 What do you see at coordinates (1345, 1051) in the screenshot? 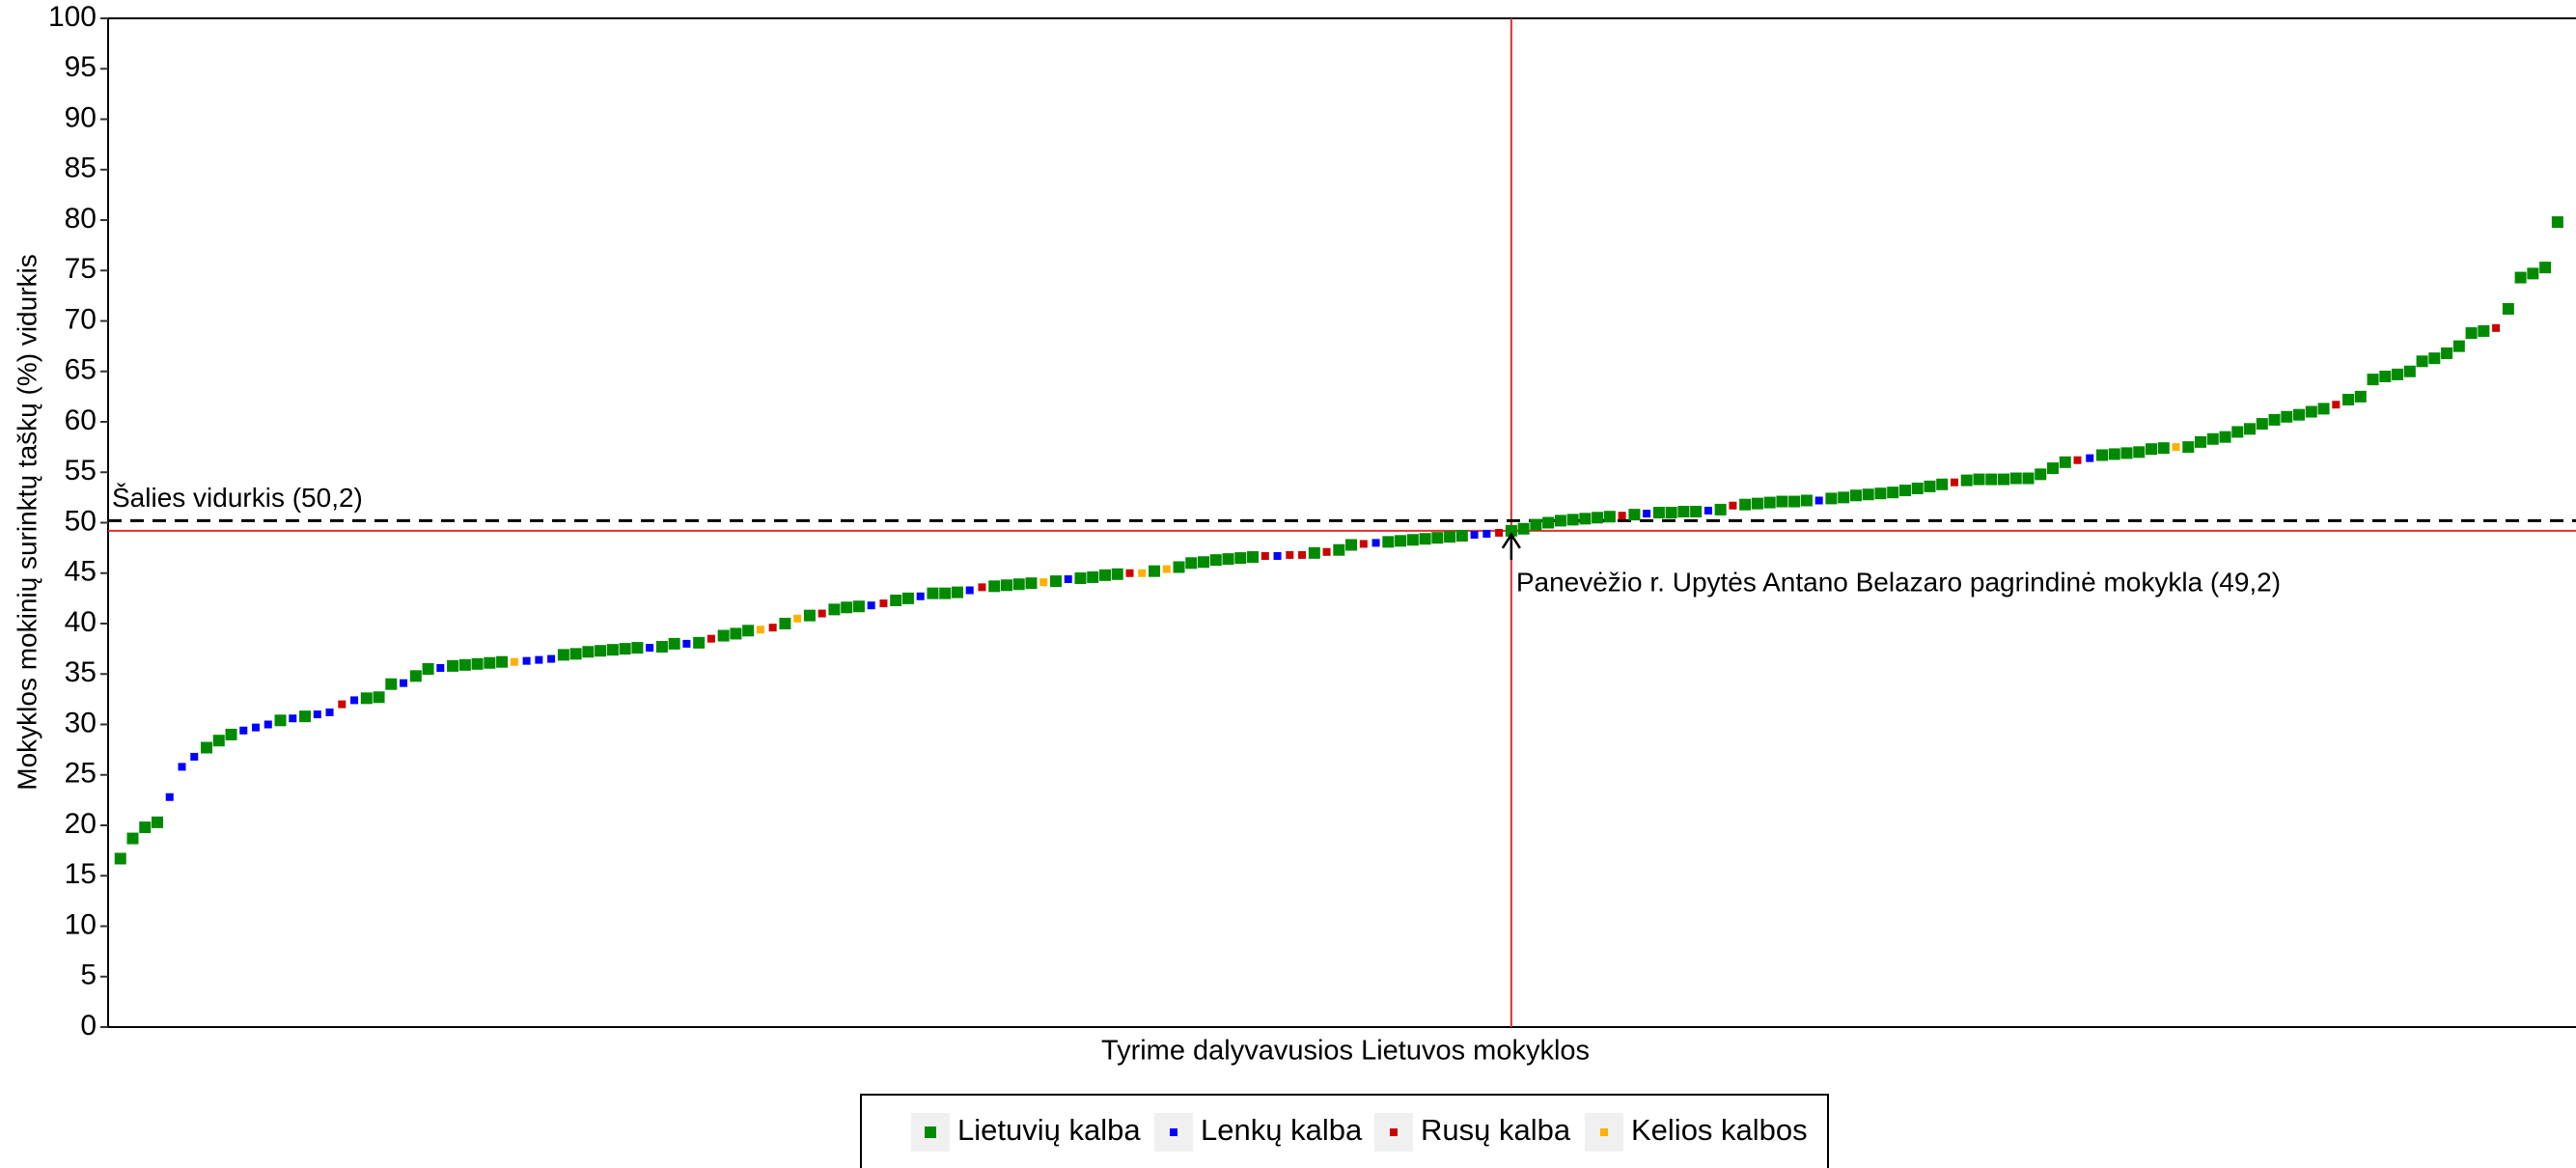
I see `x-axis-label: Tyrime dalyvavusios Lietuvos mokyklos` at bounding box center [1345, 1051].